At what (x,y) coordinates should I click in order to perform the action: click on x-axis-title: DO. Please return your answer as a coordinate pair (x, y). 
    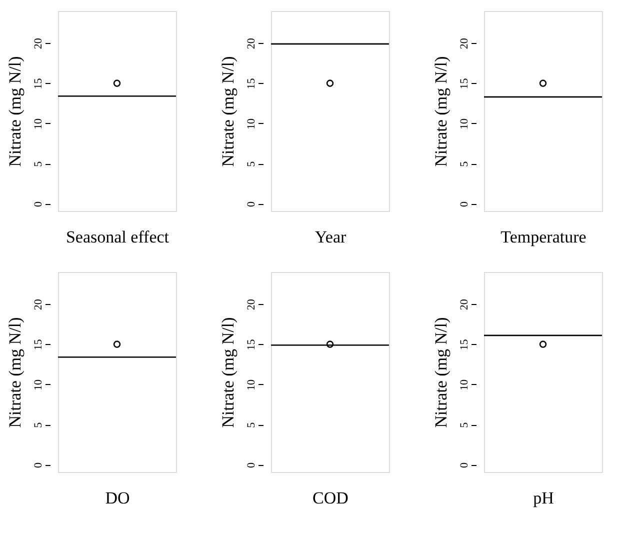
    Looking at the image, I should click on (117, 498).